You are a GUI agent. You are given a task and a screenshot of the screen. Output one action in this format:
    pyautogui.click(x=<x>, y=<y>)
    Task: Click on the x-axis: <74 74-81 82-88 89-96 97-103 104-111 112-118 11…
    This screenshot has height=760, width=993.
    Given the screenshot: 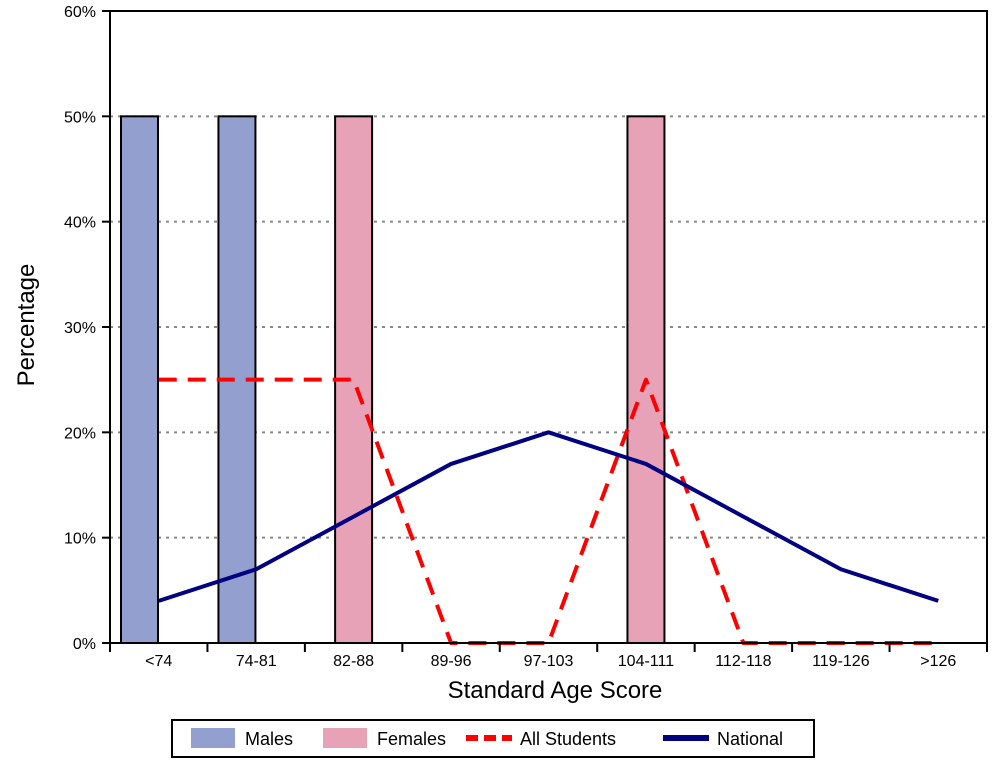 What is the action you would take?
    pyautogui.click(x=548, y=656)
    